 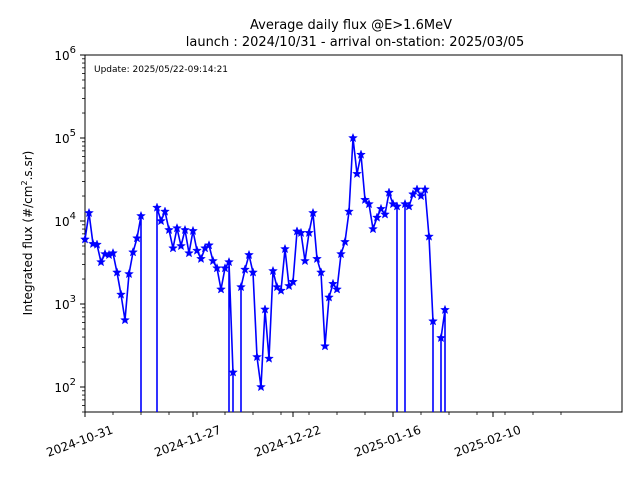 I want to click on y-tick-exp: 6, so click(x=73, y=50).